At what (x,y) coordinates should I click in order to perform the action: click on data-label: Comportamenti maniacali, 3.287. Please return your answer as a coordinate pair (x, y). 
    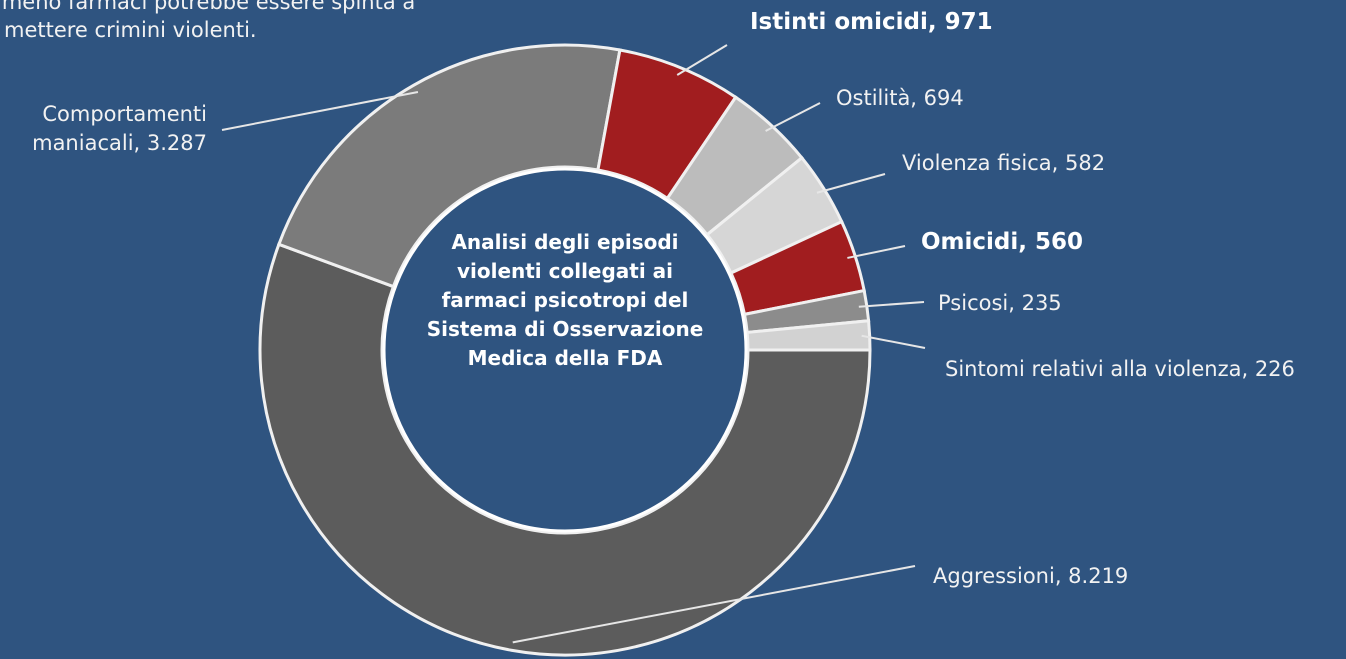
    Looking at the image, I should click on (119, 128).